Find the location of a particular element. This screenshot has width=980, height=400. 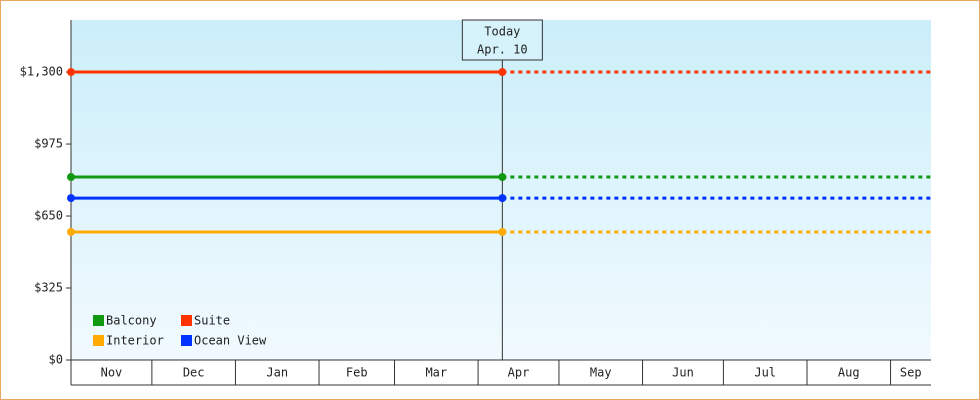

today-box is located at coordinates (502, 40).